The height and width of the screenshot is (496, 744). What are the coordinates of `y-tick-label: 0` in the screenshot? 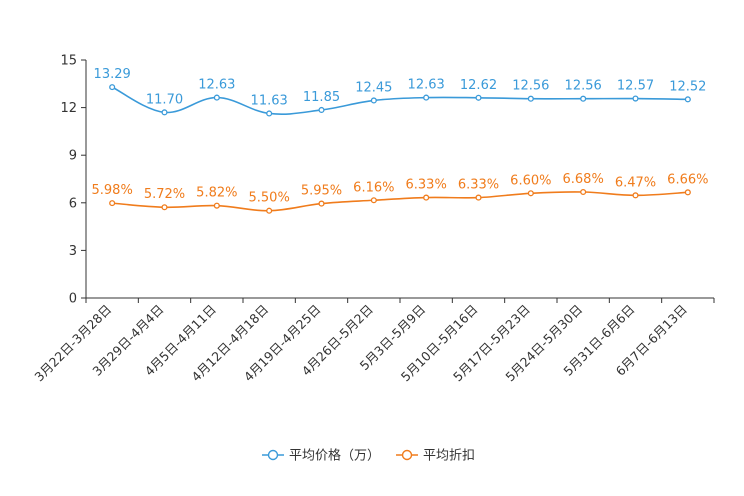 It's located at (73, 299).